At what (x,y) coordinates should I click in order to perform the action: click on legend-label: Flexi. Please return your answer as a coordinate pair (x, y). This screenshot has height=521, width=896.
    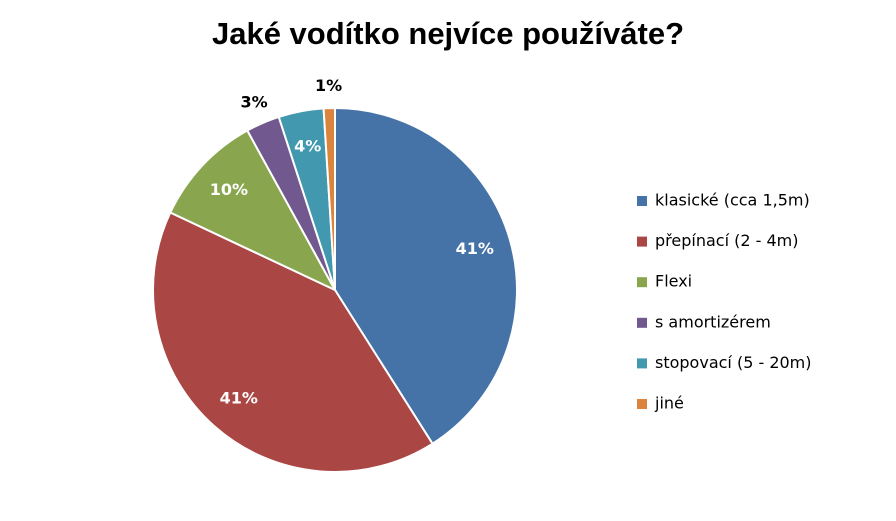
    Looking at the image, I should click on (673, 281).